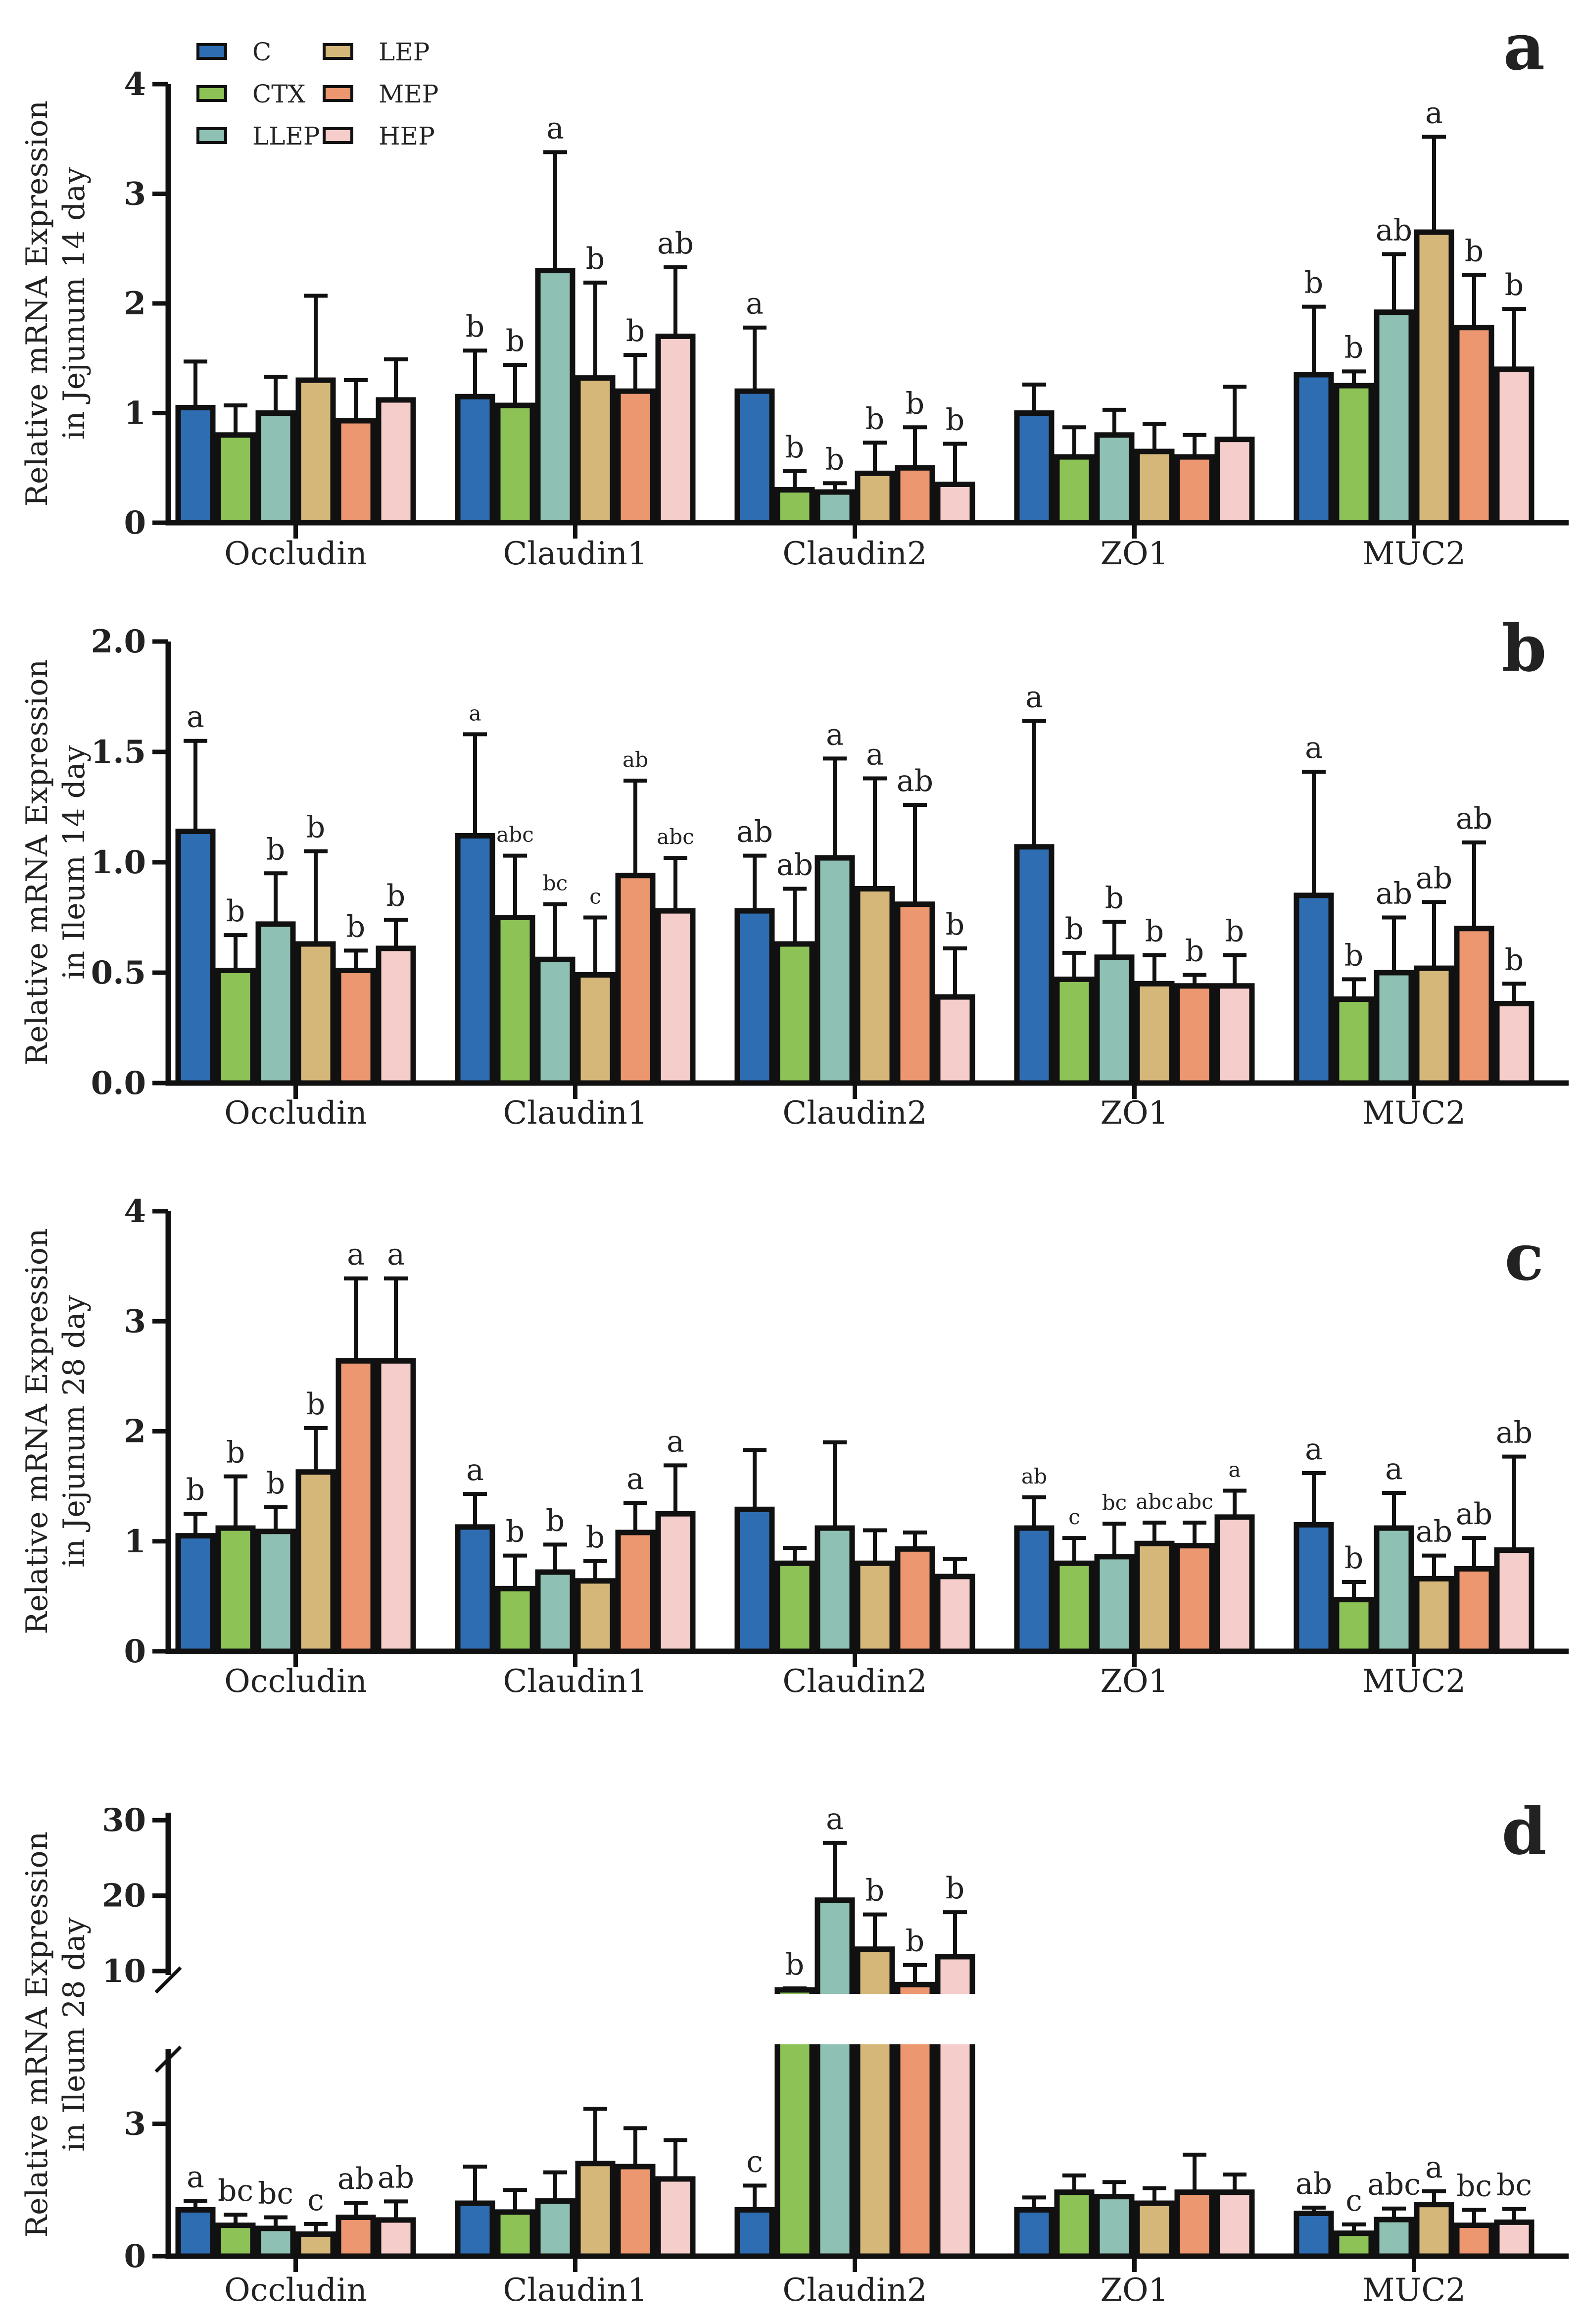 This screenshot has width=1582, height=2324. Describe the element at coordinates (135, 303) in the screenshot. I see `y-tick-label: 2` at that location.